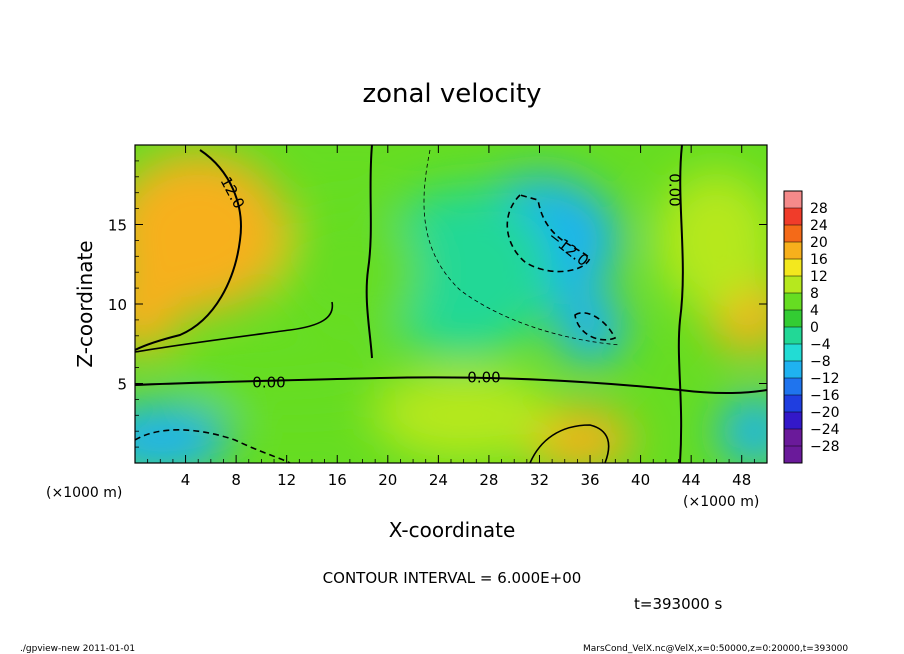  Describe the element at coordinates (122, 385) in the screenshot. I see `y-tick-label: 5` at that location.